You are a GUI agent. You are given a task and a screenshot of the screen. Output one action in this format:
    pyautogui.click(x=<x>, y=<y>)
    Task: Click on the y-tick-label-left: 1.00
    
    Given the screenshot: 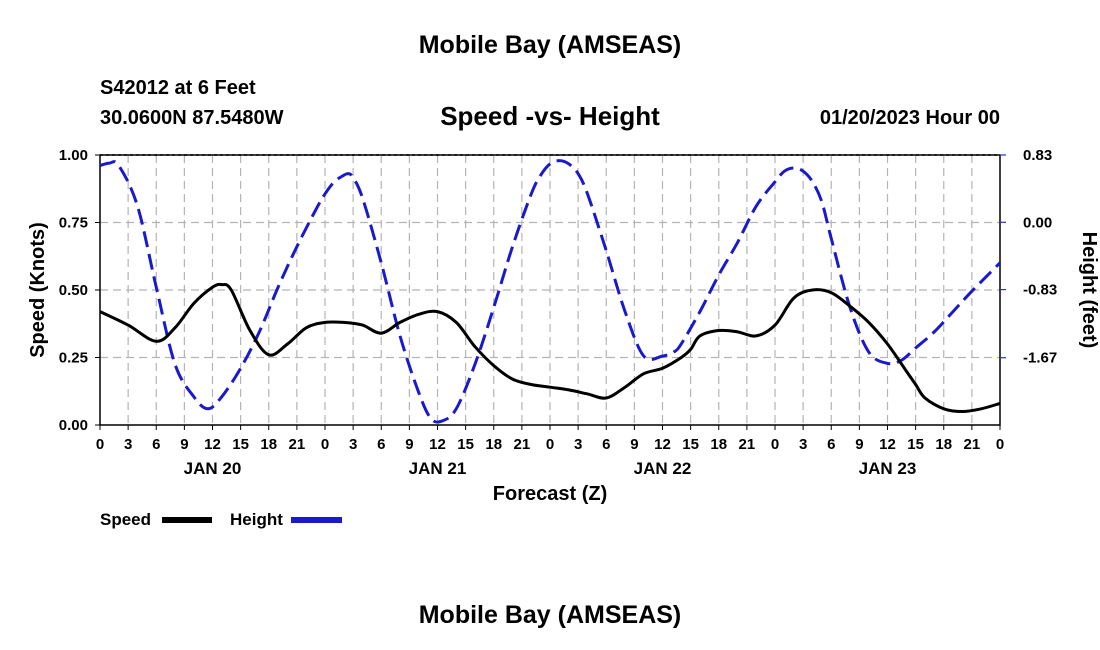 What is the action you would take?
    pyautogui.click(x=73, y=155)
    